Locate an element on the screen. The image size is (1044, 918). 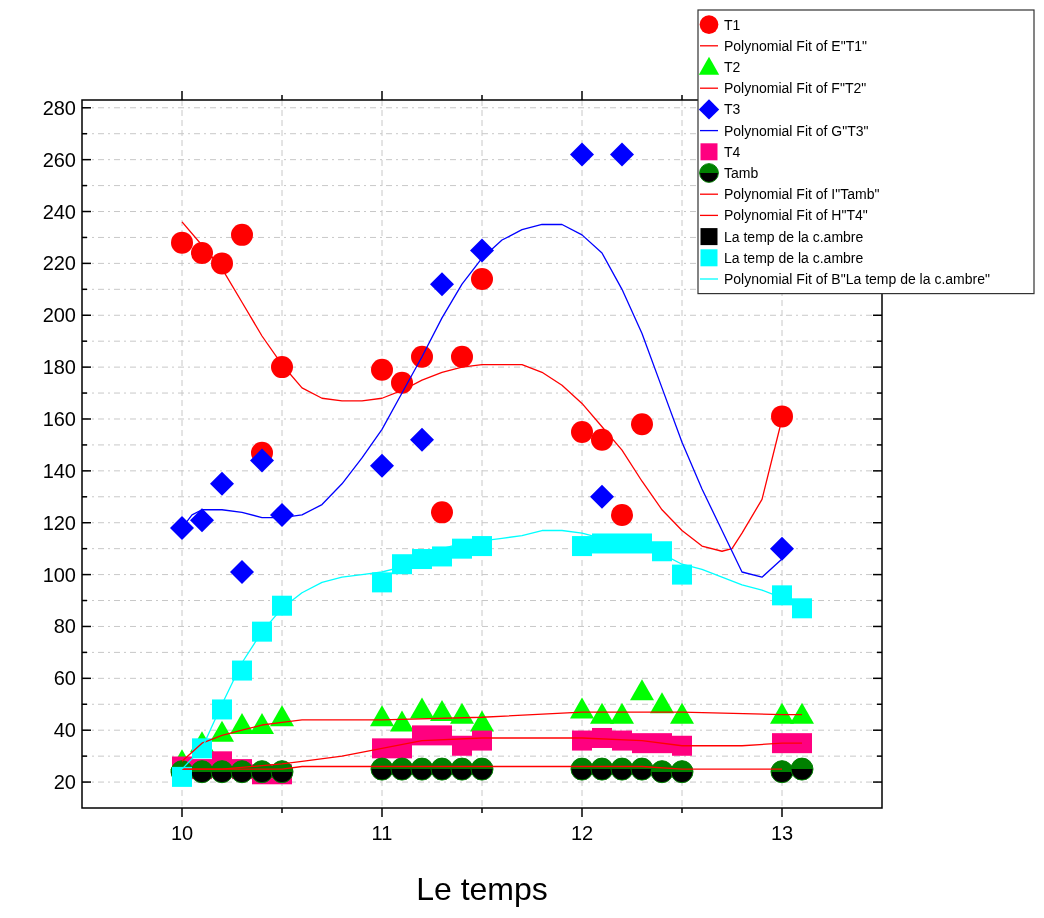
y-tick-label: 40 is located at coordinates (64, 730).